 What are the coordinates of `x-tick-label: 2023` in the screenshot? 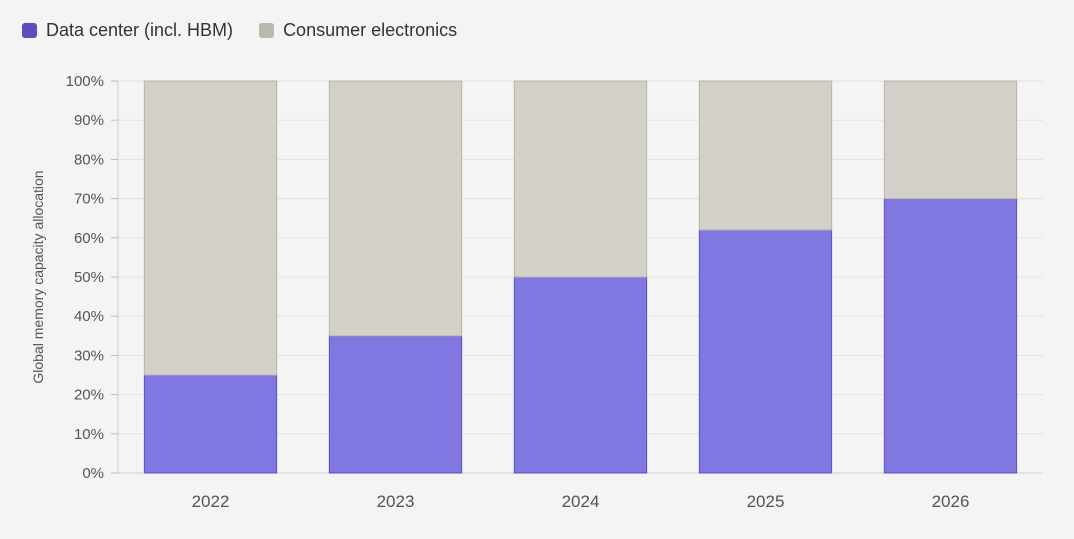 It's located at (396, 501).